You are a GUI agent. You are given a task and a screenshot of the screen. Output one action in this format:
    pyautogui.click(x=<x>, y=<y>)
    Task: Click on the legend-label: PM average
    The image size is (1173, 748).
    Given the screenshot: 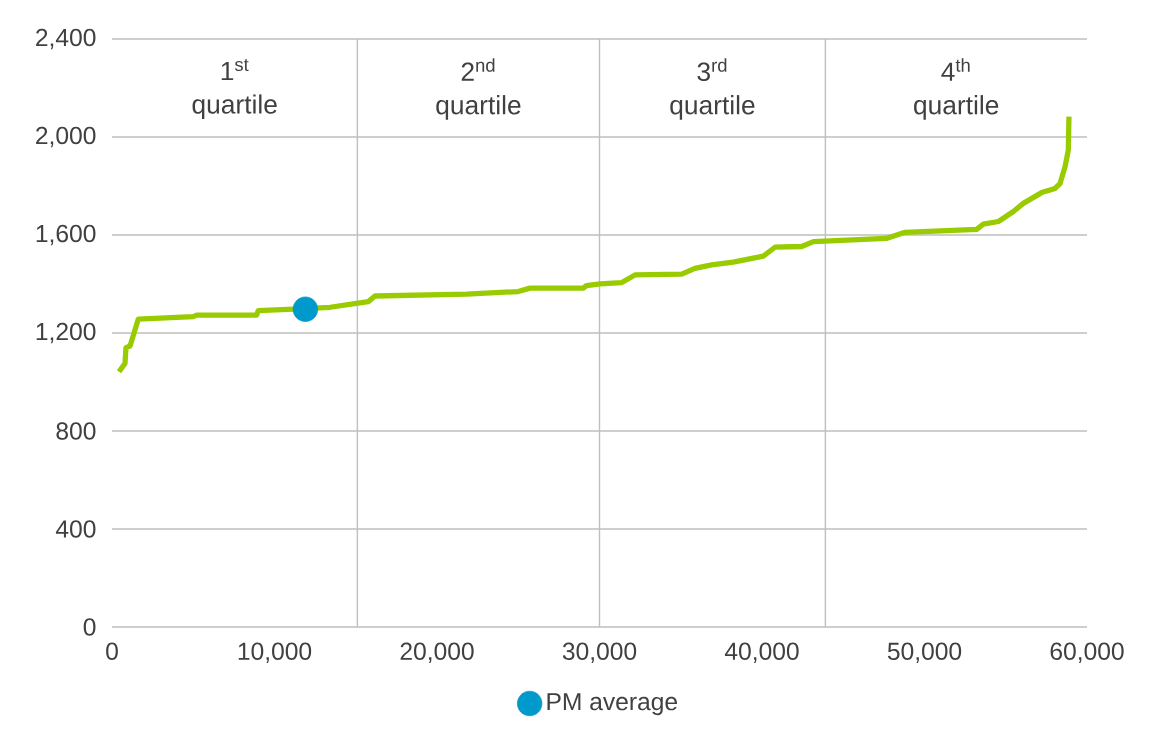 What is the action you would take?
    pyautogui.click(x=612, y=704)
    